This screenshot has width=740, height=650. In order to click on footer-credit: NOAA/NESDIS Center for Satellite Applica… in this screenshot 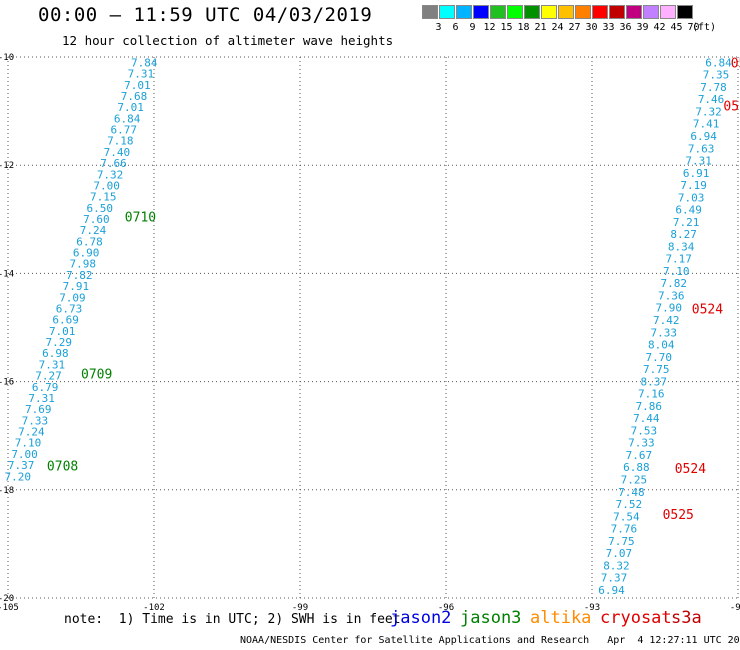, I will do `click(490, 640)`.